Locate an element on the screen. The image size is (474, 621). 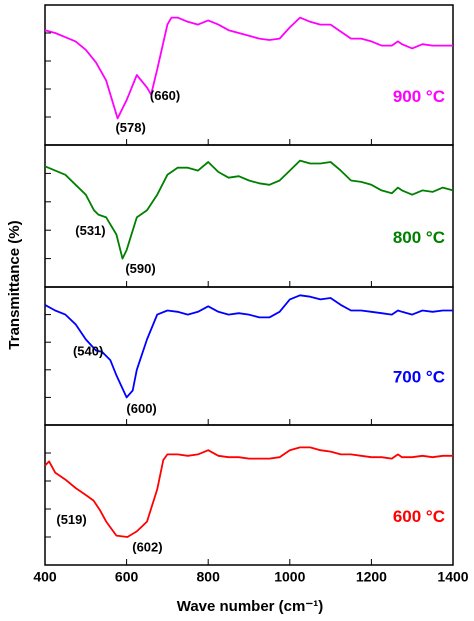
peak-label: (600) is located at coordinates (141, 408).